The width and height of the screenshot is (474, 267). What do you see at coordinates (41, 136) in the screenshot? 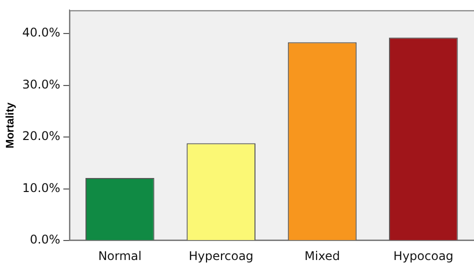
I see `y-tick-label: 20.0%` at bounding box center [41, 136].